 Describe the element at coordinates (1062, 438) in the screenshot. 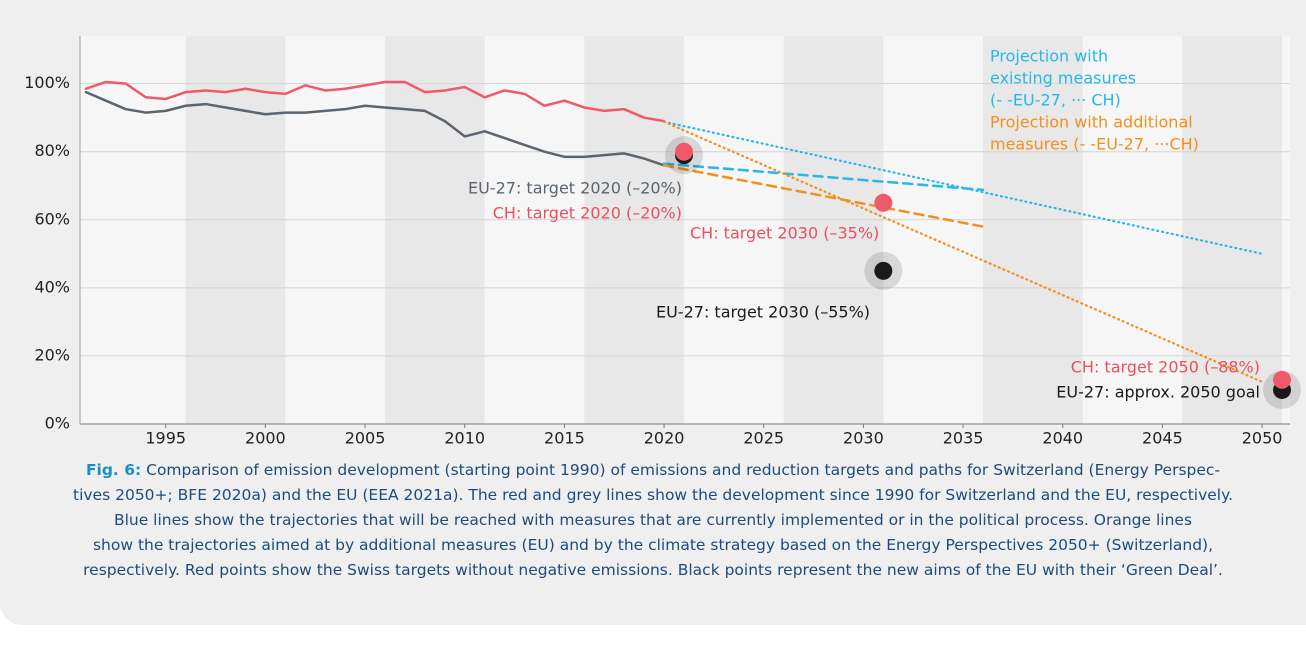

I see `x-tick-label: 2040` at that location.